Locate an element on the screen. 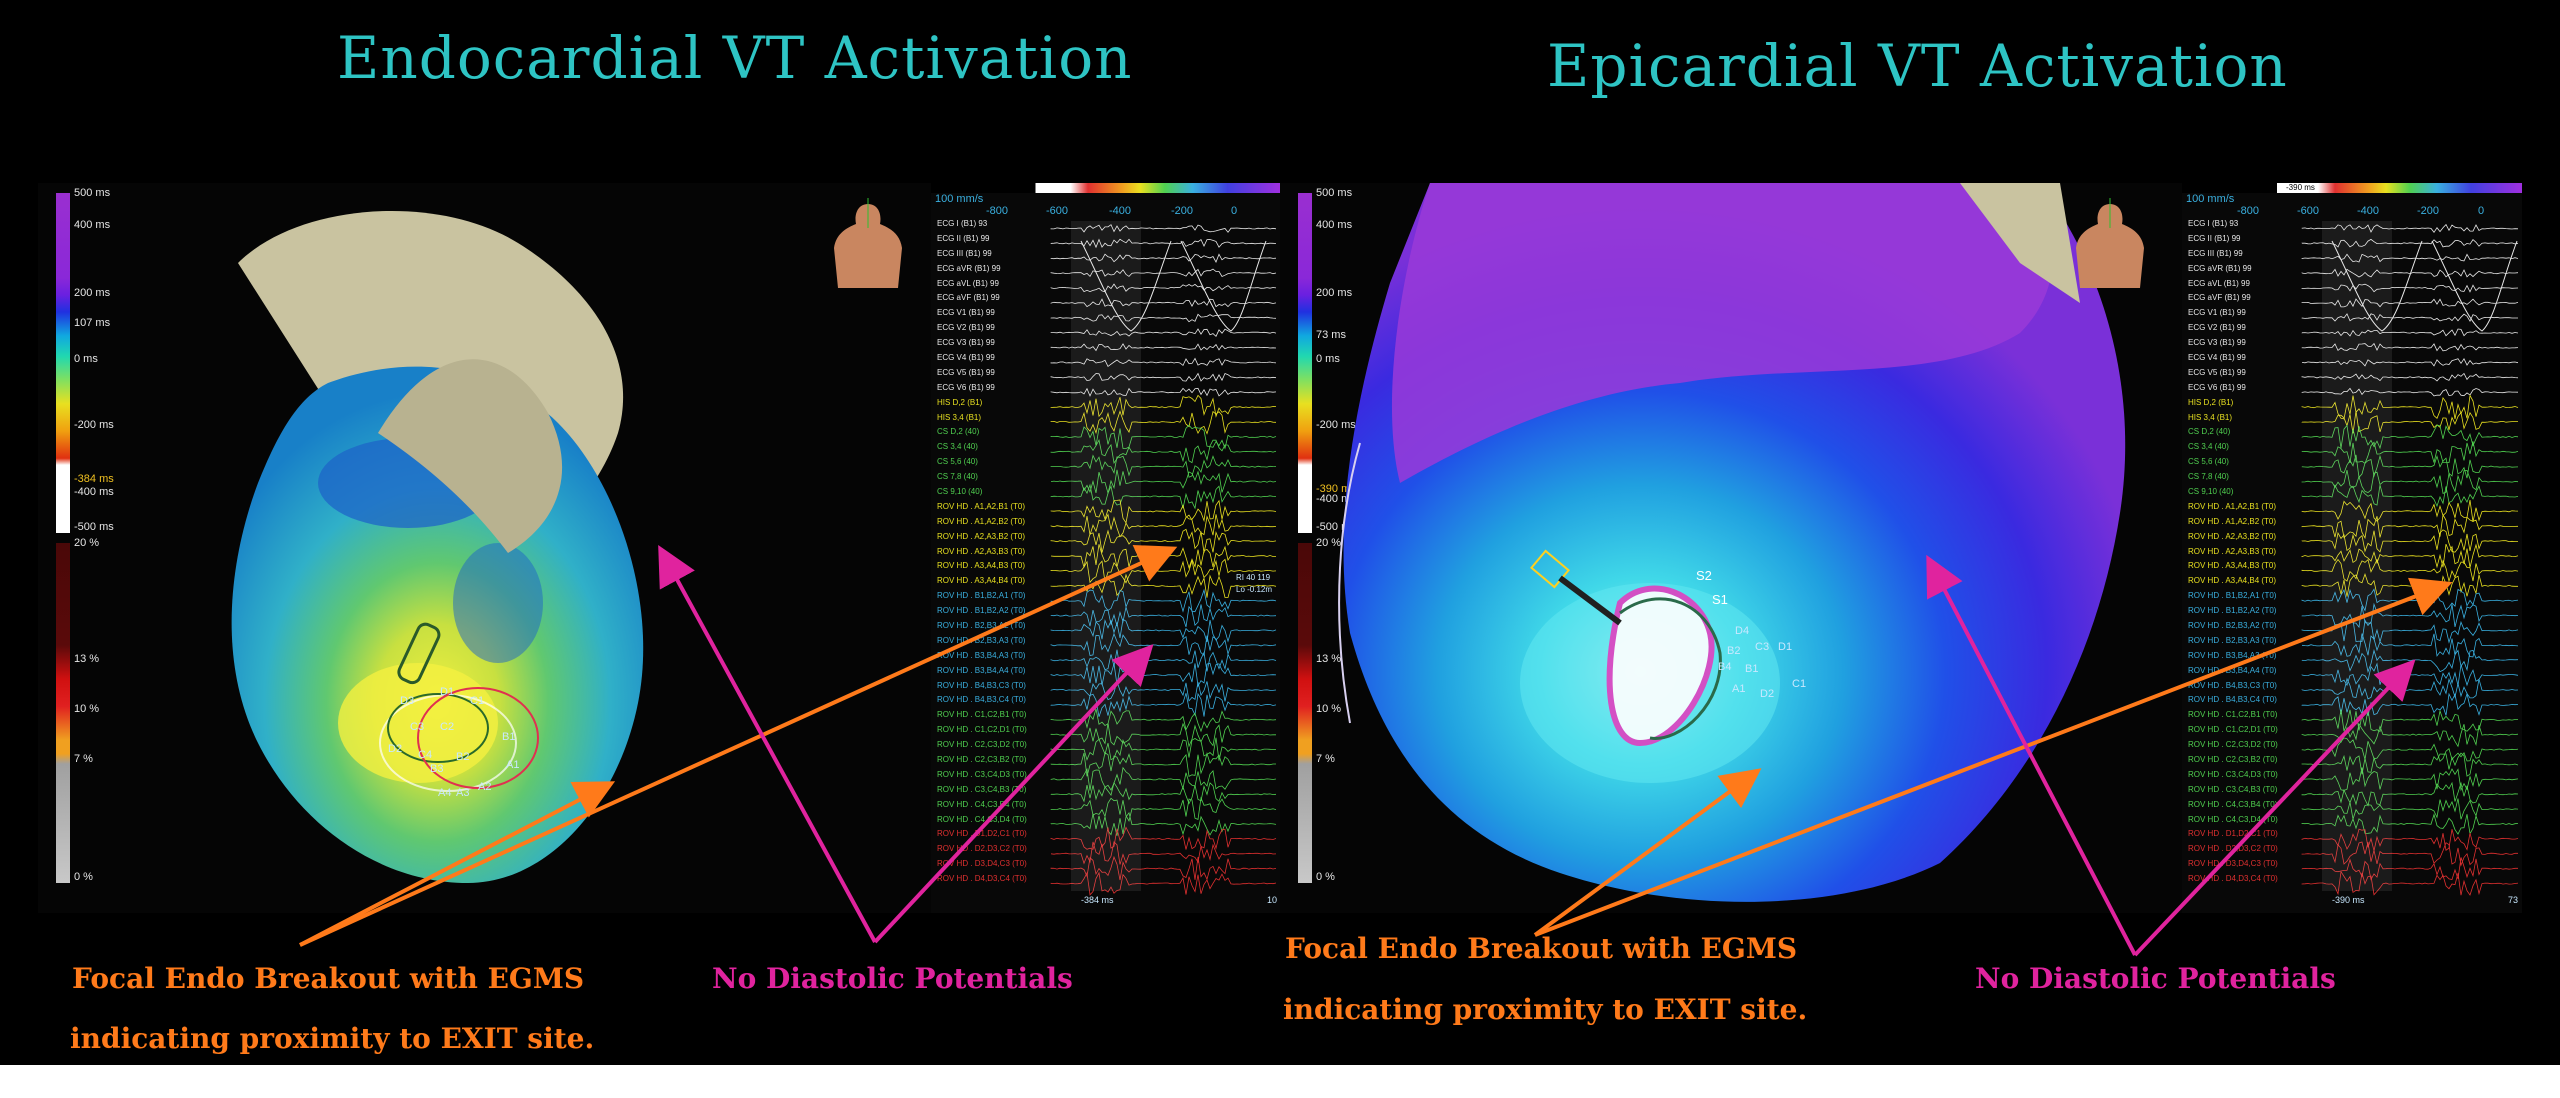 This screenshot has height=1098, width=2560. egm-channel-label: ROV HD . A2,A3,B3 (T0) is located at coordinates (2232, 551).